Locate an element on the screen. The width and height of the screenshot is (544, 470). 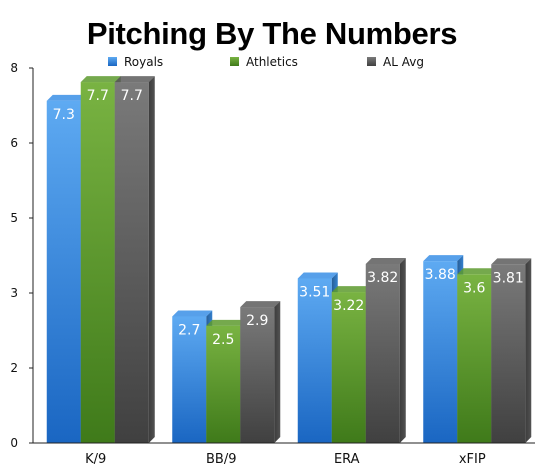
x-category-label: BB/9 is located at coordinates (221, 459).